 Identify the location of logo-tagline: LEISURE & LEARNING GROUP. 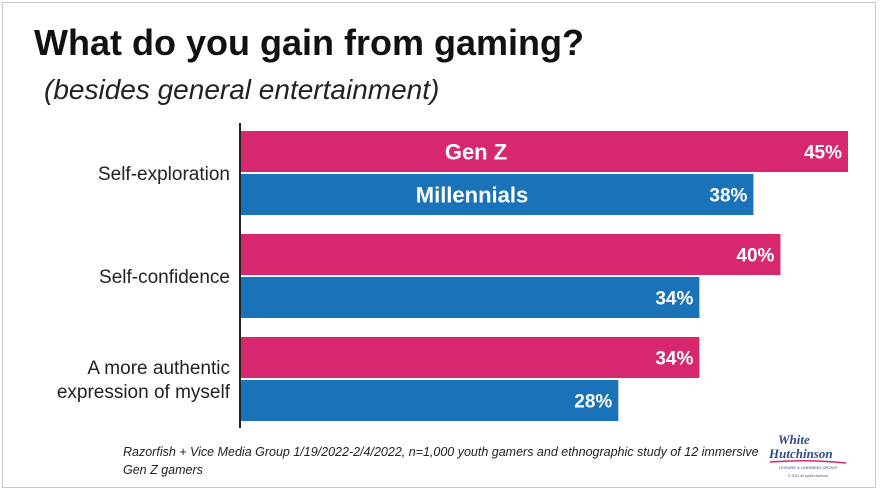
(808, 467).